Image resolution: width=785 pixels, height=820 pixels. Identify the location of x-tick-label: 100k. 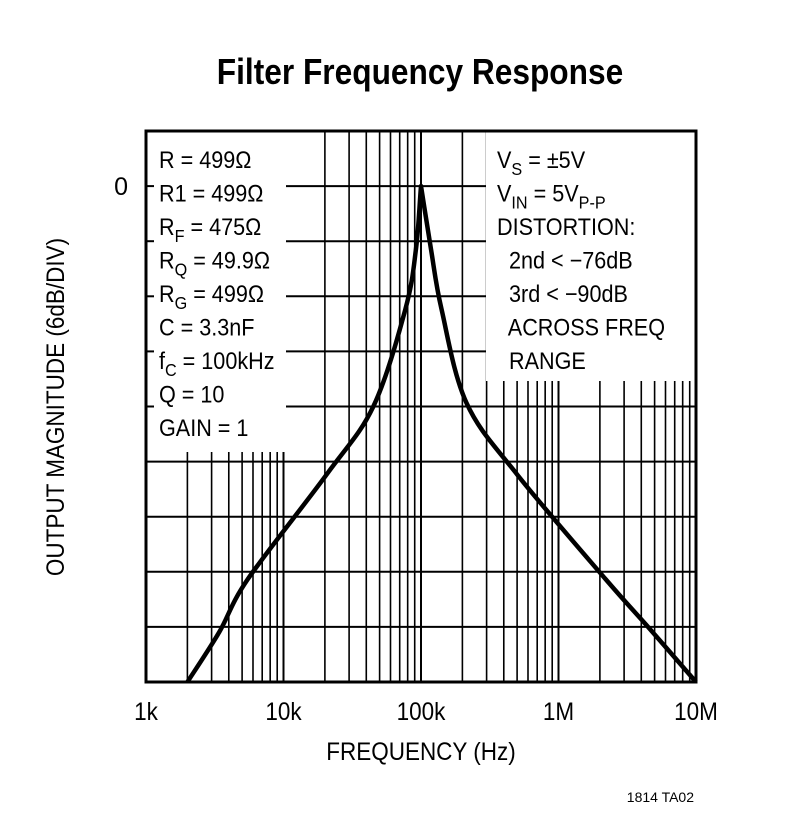
(421, 712).